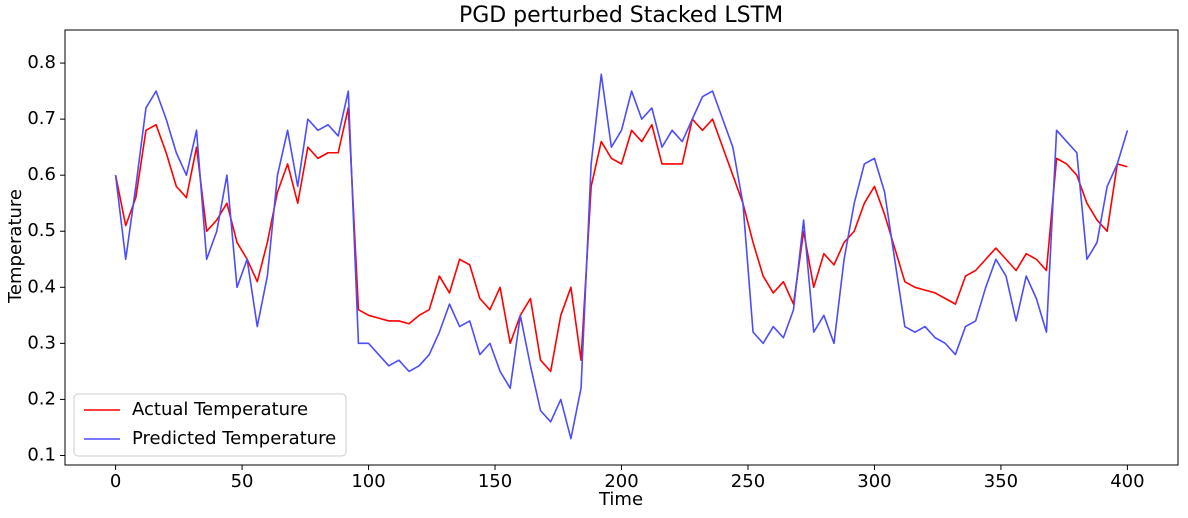 The height and width of the screenshot is (518, 1188). What do you see at coordinates (874, 481) in the screenshot?
I see `x-tick-label: 300` at bounding box center [874, 481].